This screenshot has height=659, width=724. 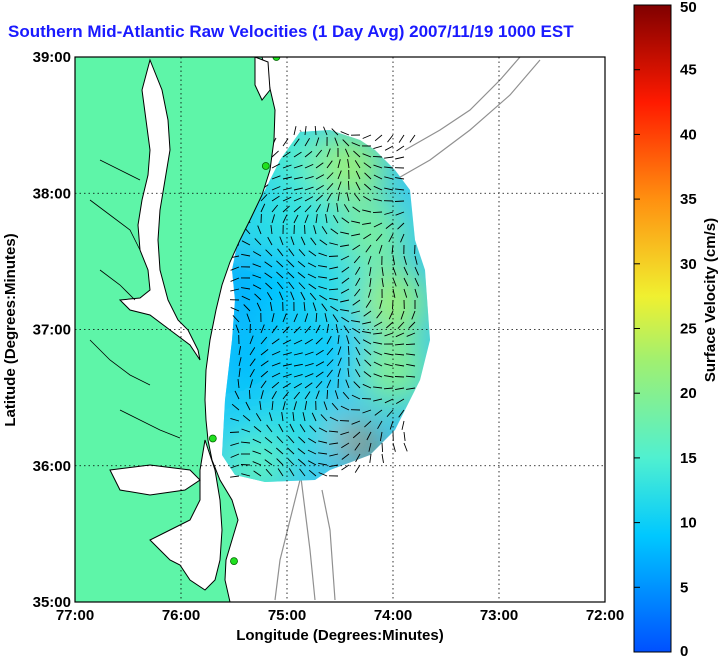 I want to click on y-tick-label: 38:00, so click(x=52, y=193).